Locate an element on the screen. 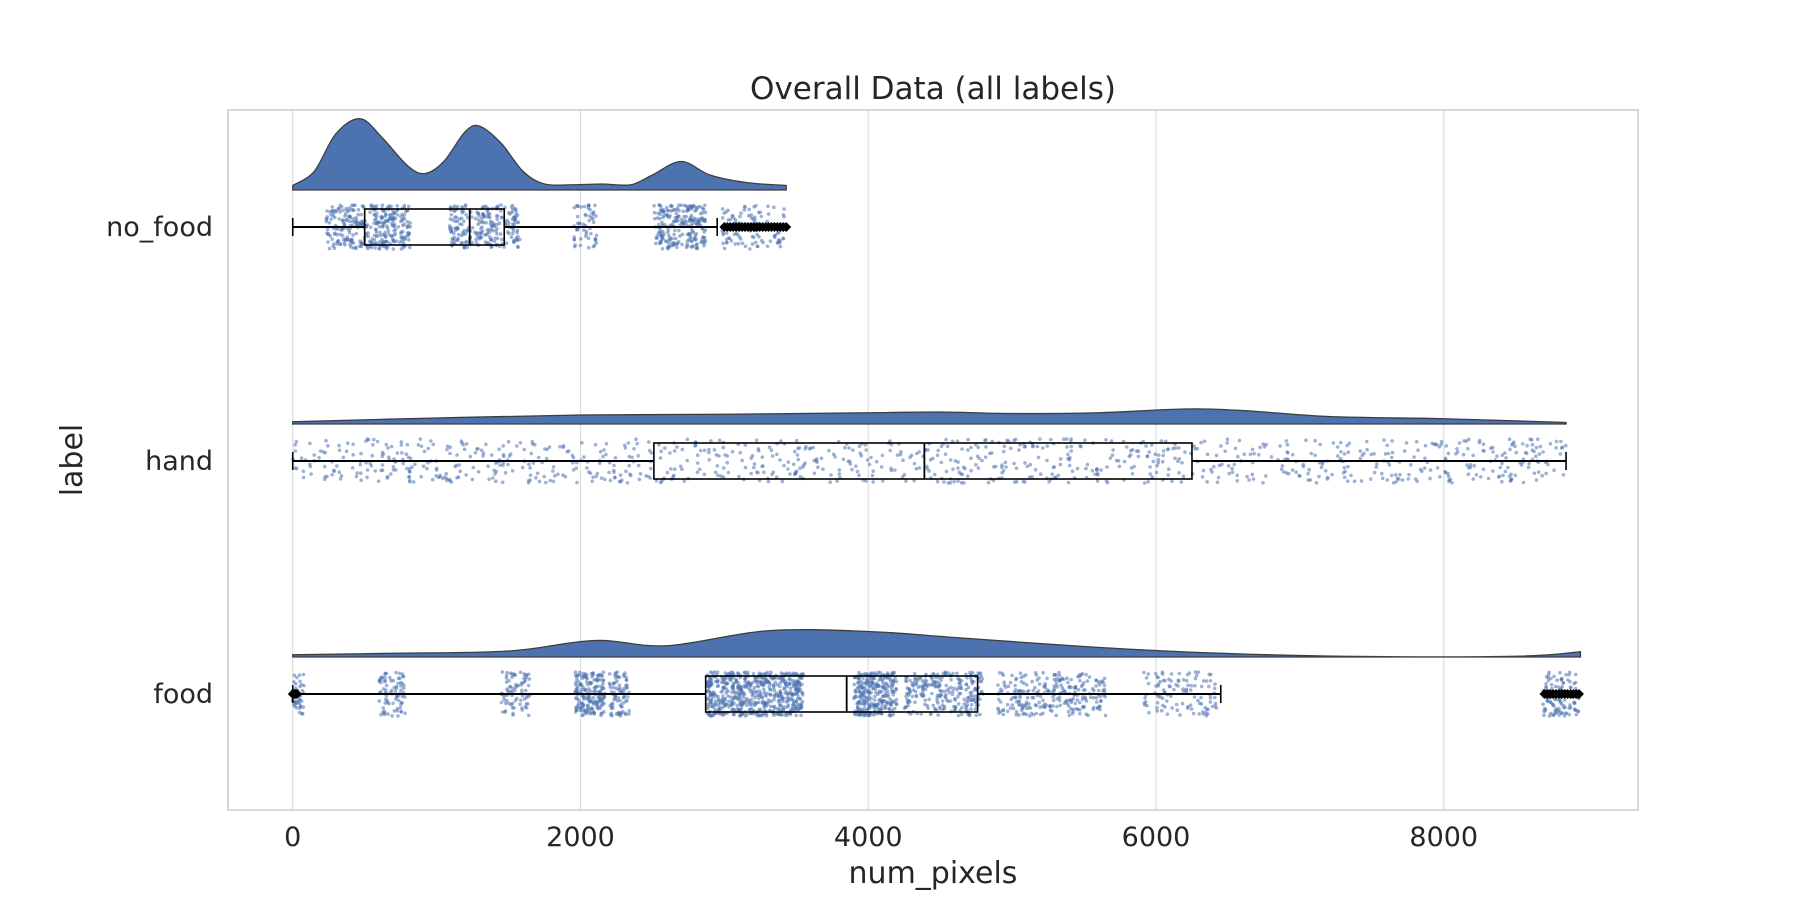 The width and height of the screenshot is (1800, 904). category-label: food is located at coordinates (183, 694).